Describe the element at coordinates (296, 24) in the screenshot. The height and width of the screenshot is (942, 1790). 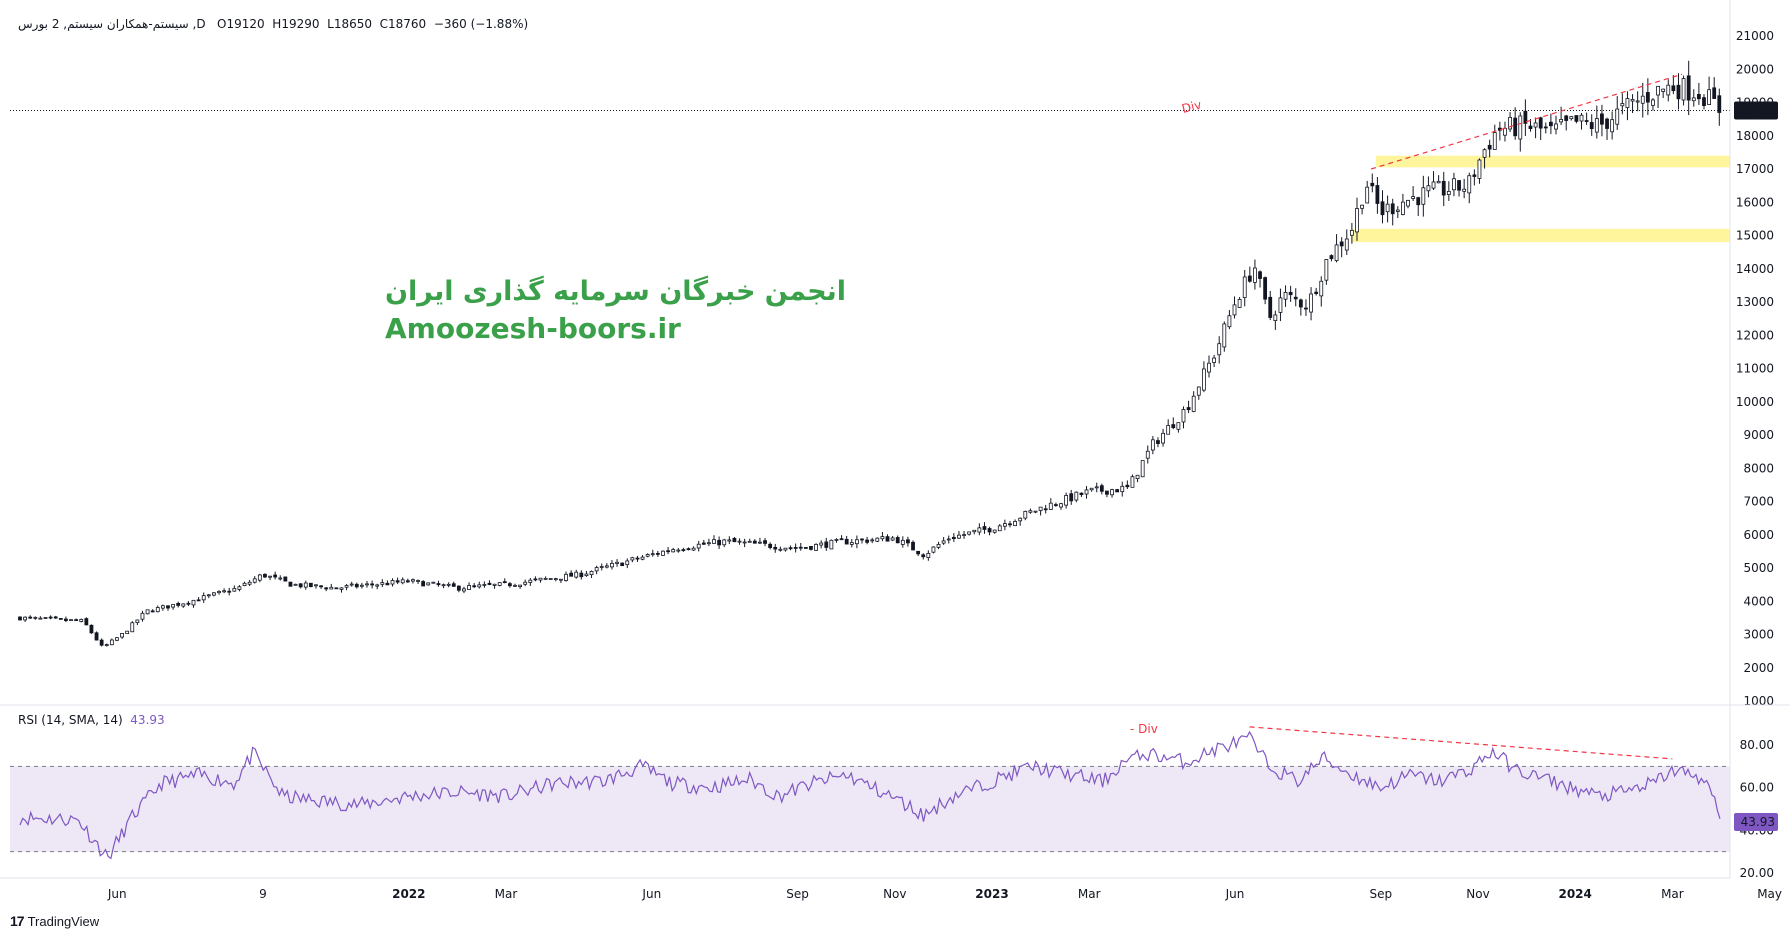
I see `legend-high: H19290` at that location.